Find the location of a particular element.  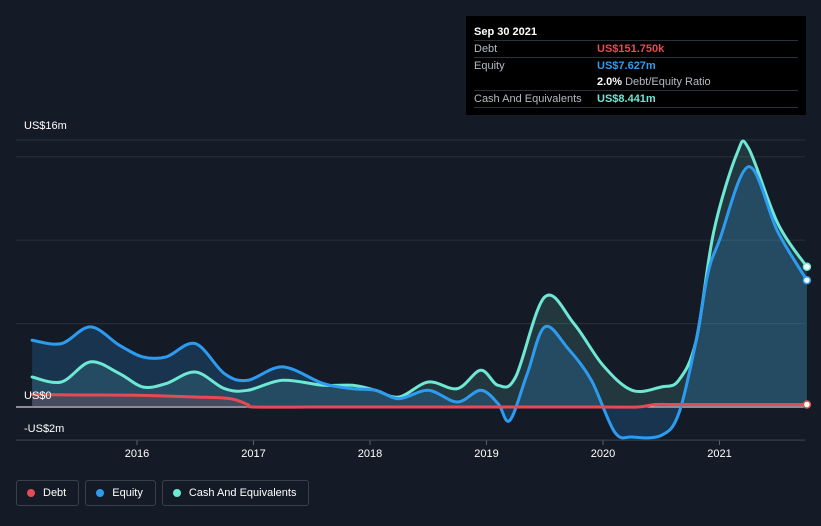

tooltip-debt-value: US$151.750k is located at coordinates (631, 49).